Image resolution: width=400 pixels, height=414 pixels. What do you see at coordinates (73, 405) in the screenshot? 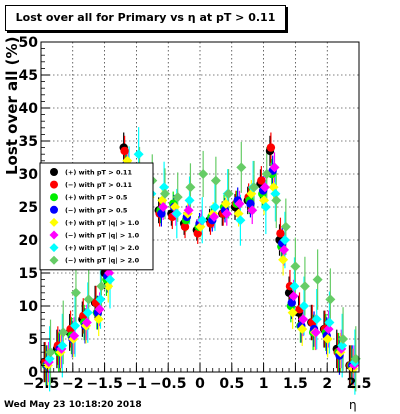
I see `timestamp: Wed May 23 10:18:20 2018` at bounding box center [73, 405].